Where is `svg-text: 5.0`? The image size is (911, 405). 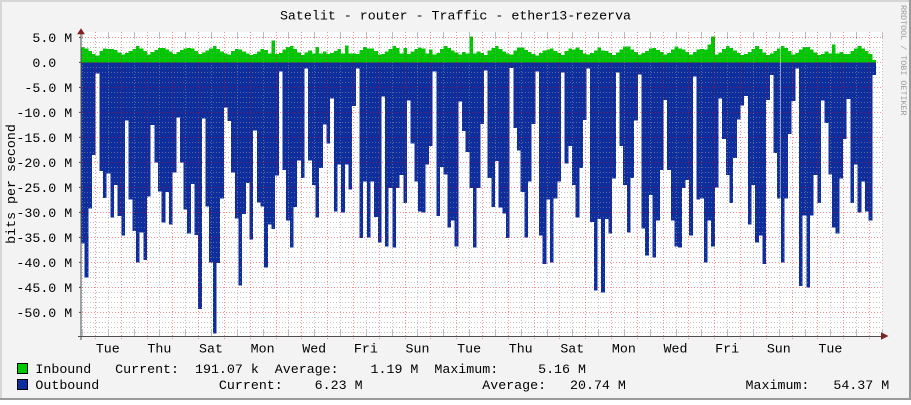 svg-text: 5.0 is located at coordinates (44, 38).